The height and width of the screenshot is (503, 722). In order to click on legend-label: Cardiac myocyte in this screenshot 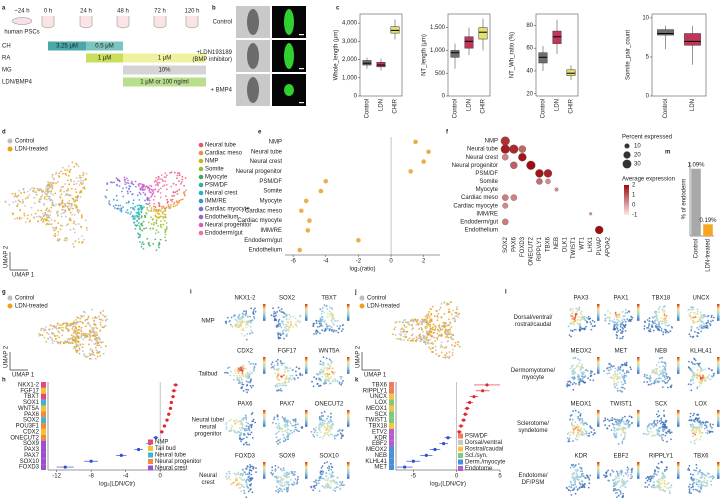, I will do `click(227, 210)`.